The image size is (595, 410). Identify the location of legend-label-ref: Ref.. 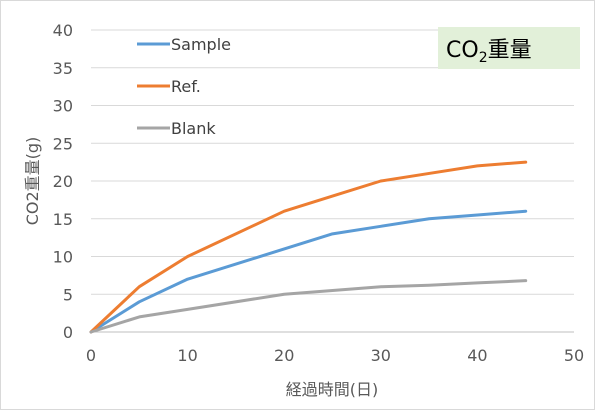
(186, 86).